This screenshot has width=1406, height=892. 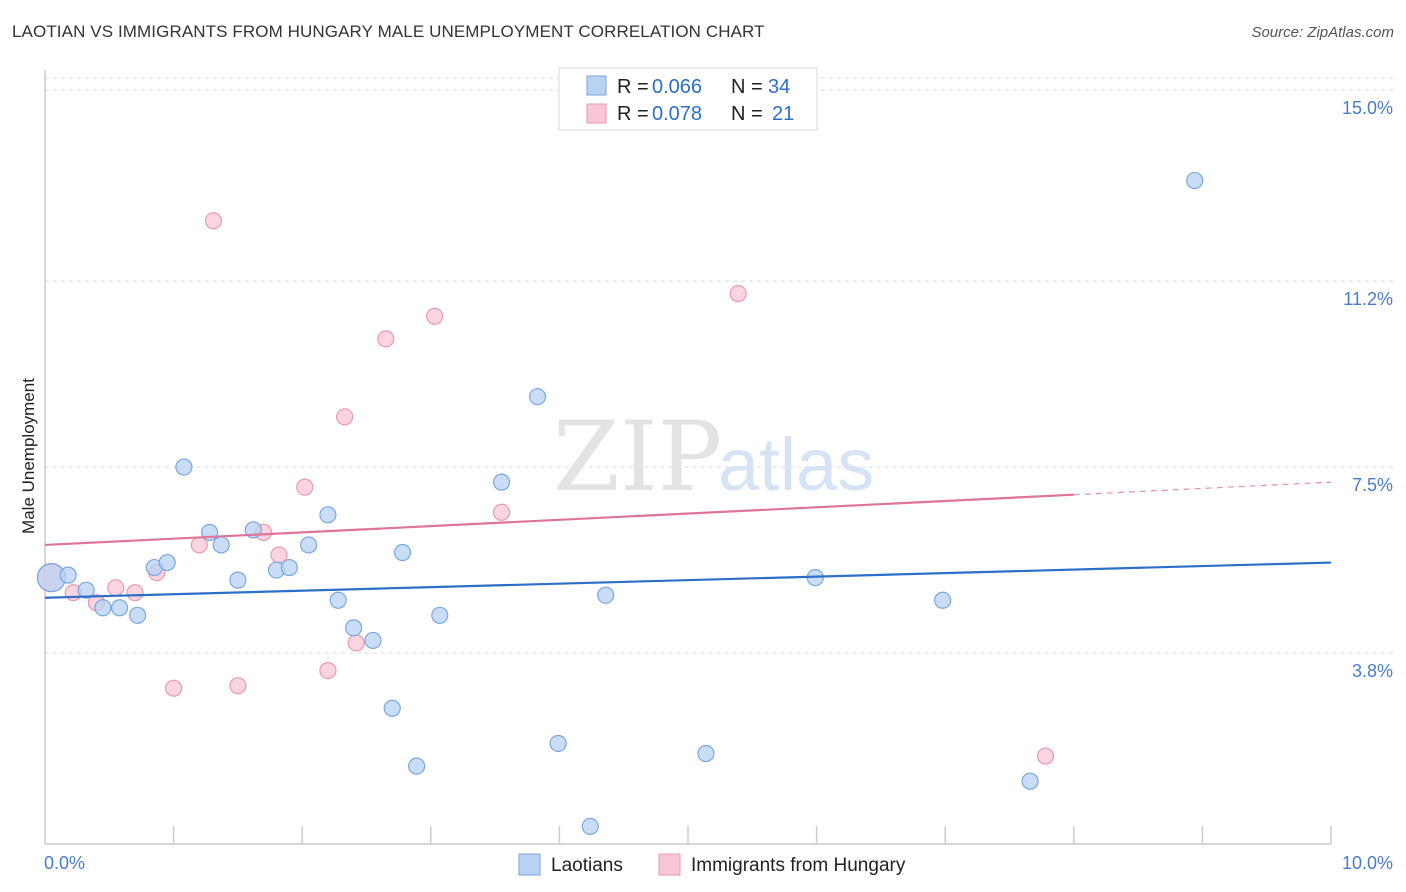 I want to click on trend-line-dashed-hungary, so click(x=1202, y=488).